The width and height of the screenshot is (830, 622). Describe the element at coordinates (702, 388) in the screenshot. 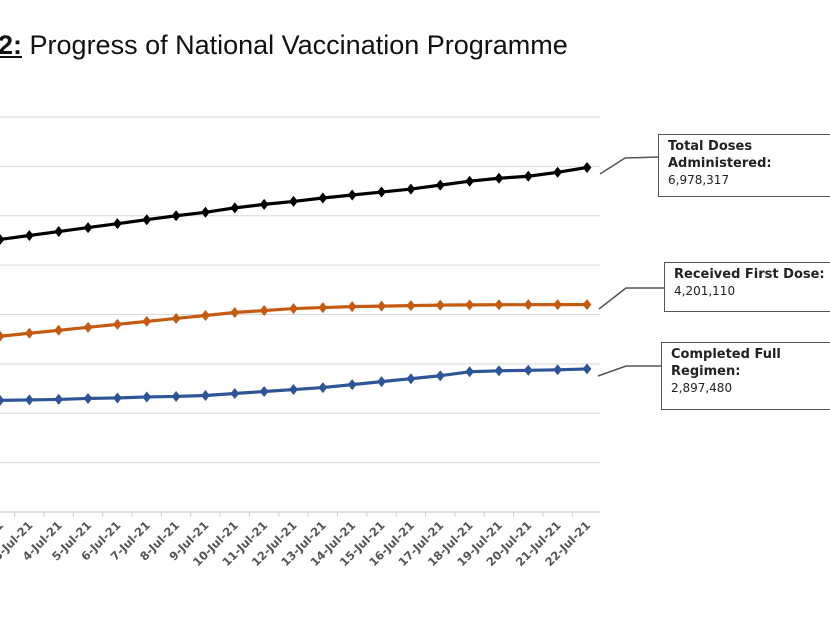

I see `callout-full-value: 2,897,480` at that location.